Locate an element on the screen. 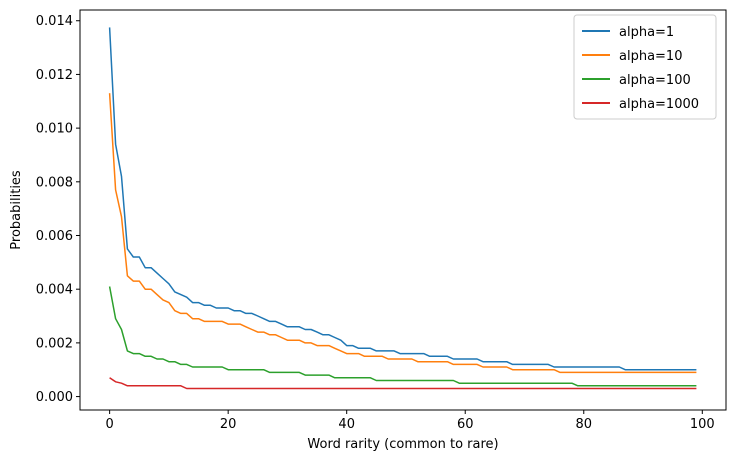  x-axis-label: Word rarity (common to rare) is located at coordinates (402, 444).